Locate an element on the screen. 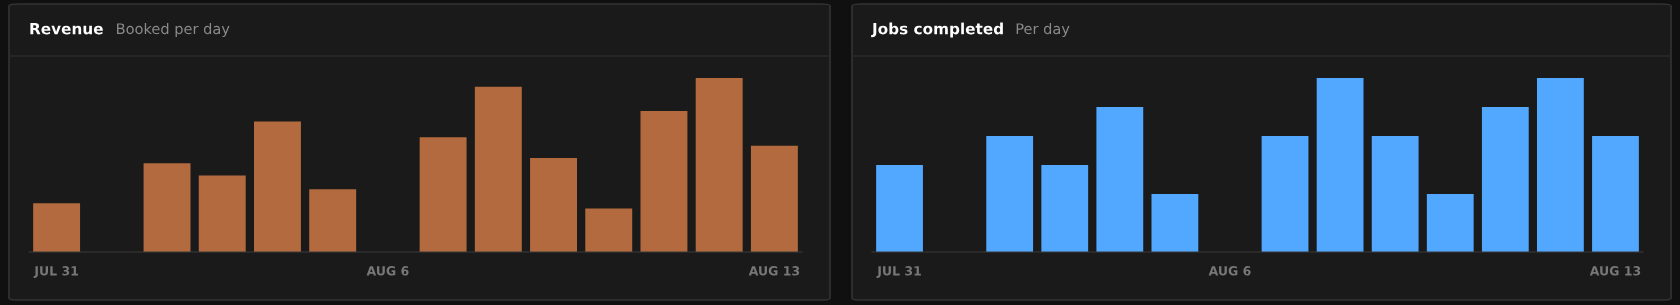 The image size is (1680, 305). chart-title: Jobs completed is located at coordinates (937, 30).